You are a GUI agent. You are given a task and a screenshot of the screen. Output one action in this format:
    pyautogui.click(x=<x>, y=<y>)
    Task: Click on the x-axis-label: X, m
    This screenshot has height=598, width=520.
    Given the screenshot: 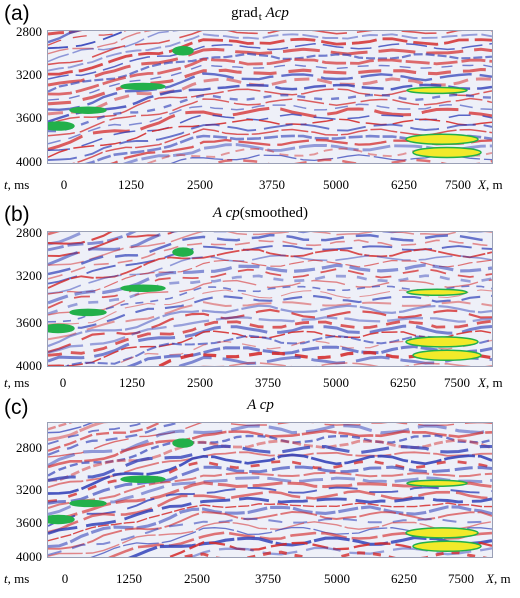 What is the action you would take?
    pyautogui.click(x=490, y=383)
    